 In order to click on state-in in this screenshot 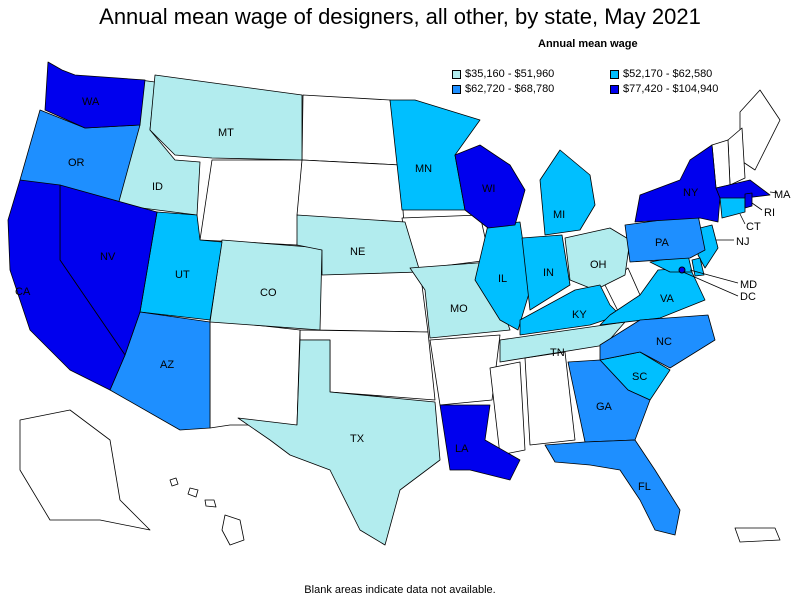, I will do `click(546, 272)`.